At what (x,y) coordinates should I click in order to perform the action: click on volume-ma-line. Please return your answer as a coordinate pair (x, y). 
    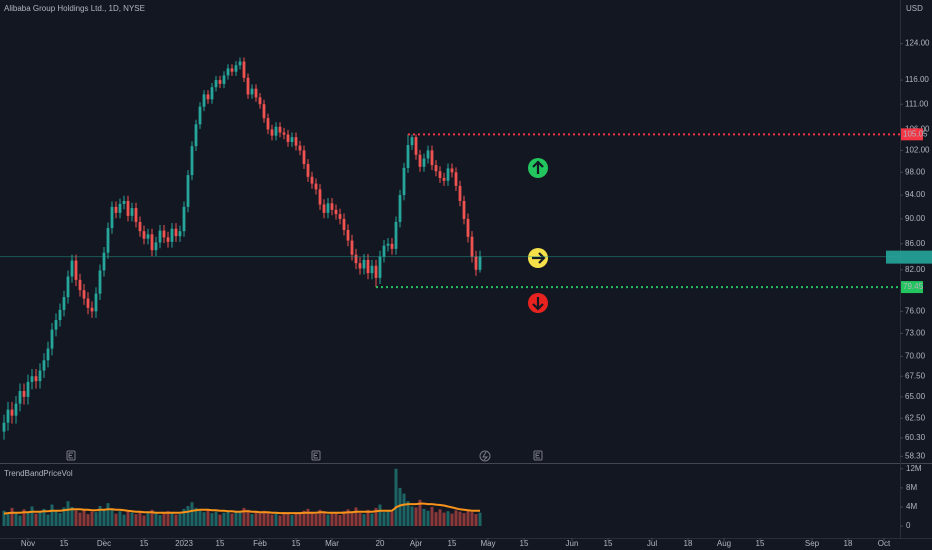
    Looking at the image, I should click on (241, 508).